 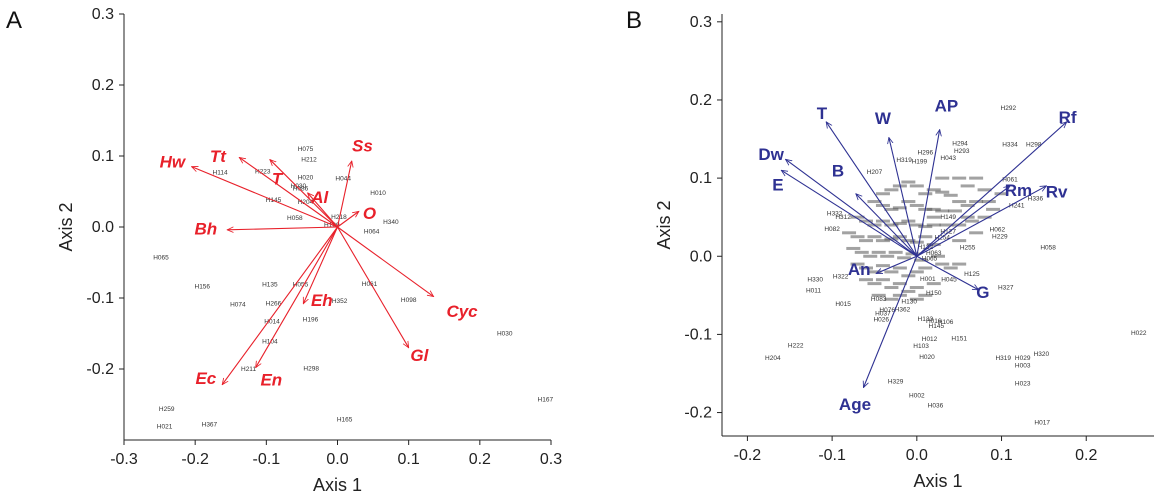 What do you see at coordinates (271, 380) in the screenshot?
I see `vector-label: En` at bounding box center [271, 380].